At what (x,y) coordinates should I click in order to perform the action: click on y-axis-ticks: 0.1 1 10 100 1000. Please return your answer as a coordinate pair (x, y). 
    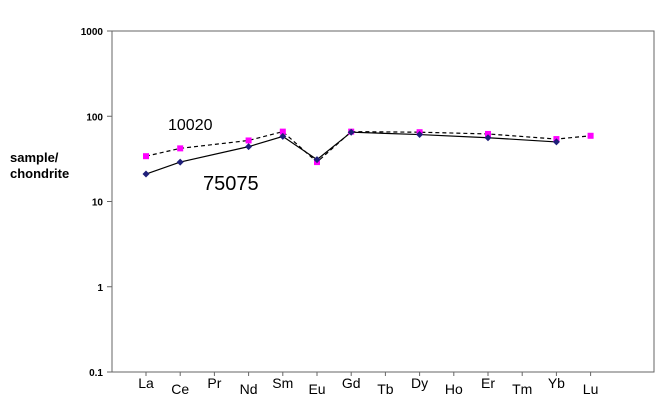
    Looking at the image, I should click on (96, 203).